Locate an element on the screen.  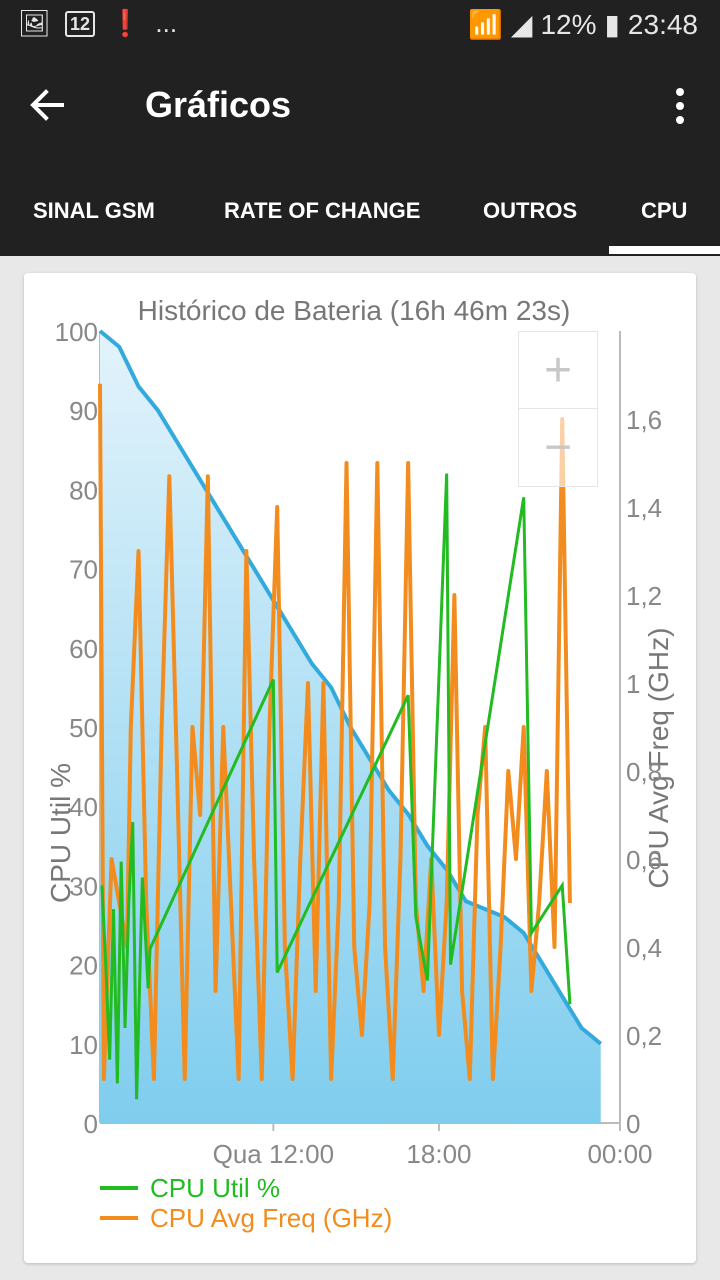
zoom-divider is located at coordinates (558, 408).